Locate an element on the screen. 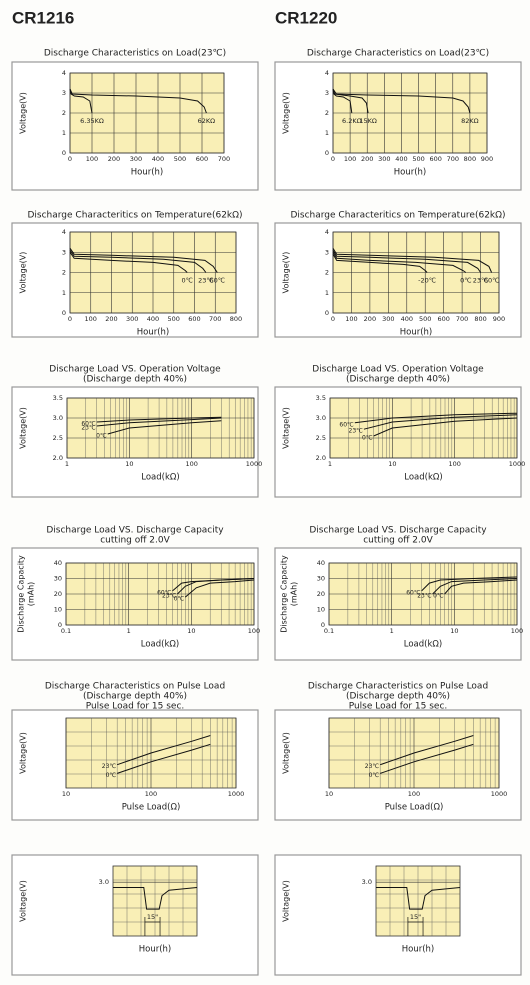 The height and width of the screenshot is (985, 530). curve-label: 6.2KΩ is located at coordinates (352, 121).